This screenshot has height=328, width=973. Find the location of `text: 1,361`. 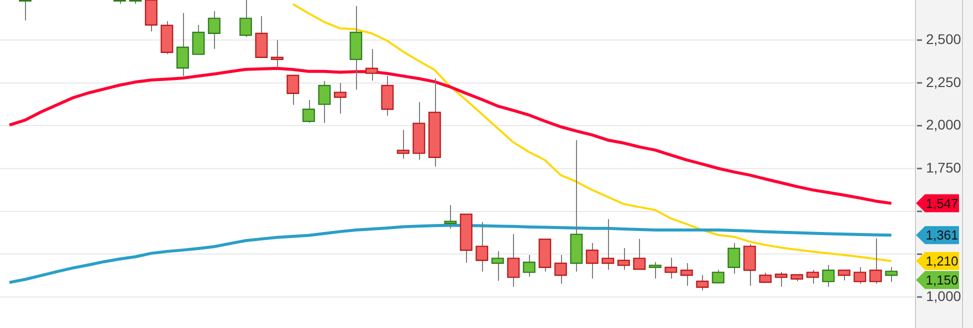

text: 1,361 is located at coordinates (942, 235).